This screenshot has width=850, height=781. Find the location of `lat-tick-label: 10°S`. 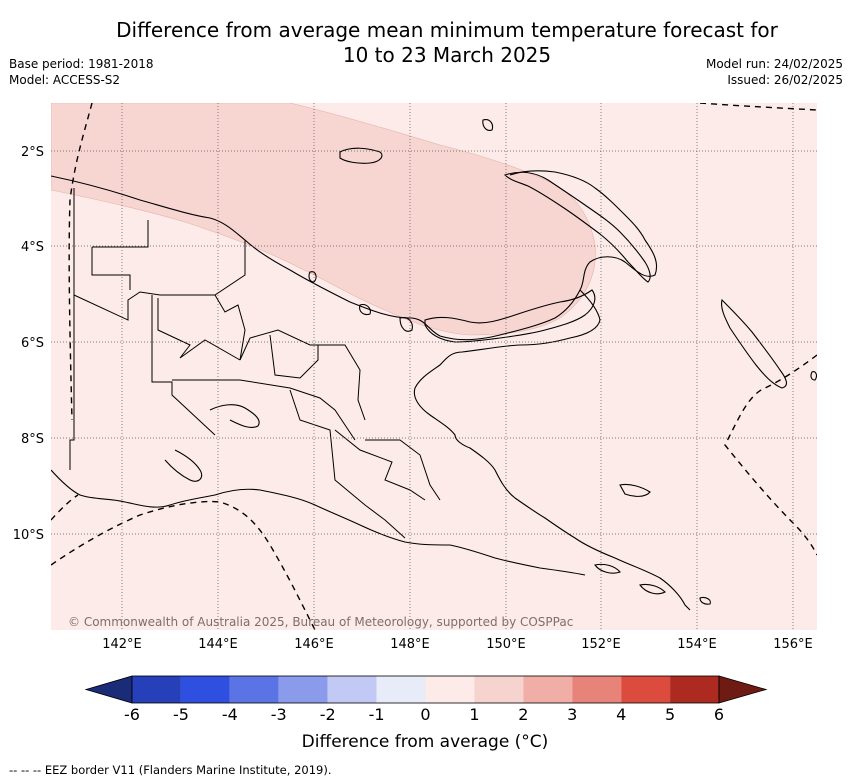

lat-tick-label: 10°S is located at coordinates (28, 535).